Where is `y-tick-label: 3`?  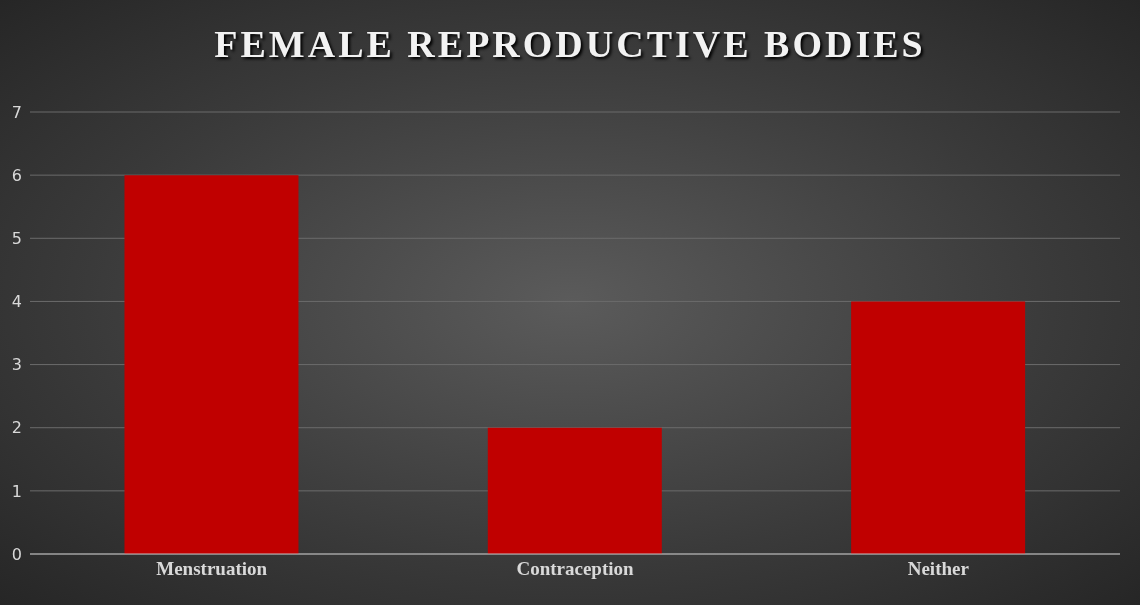 y-tick-label: 3 is located at coordinates (16, 365).